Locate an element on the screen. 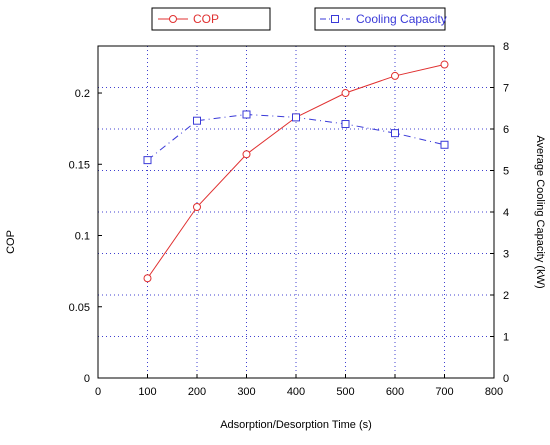 This screenshot has height=445, width=550. legend-box-cooling is located at coordinates (380, 19).